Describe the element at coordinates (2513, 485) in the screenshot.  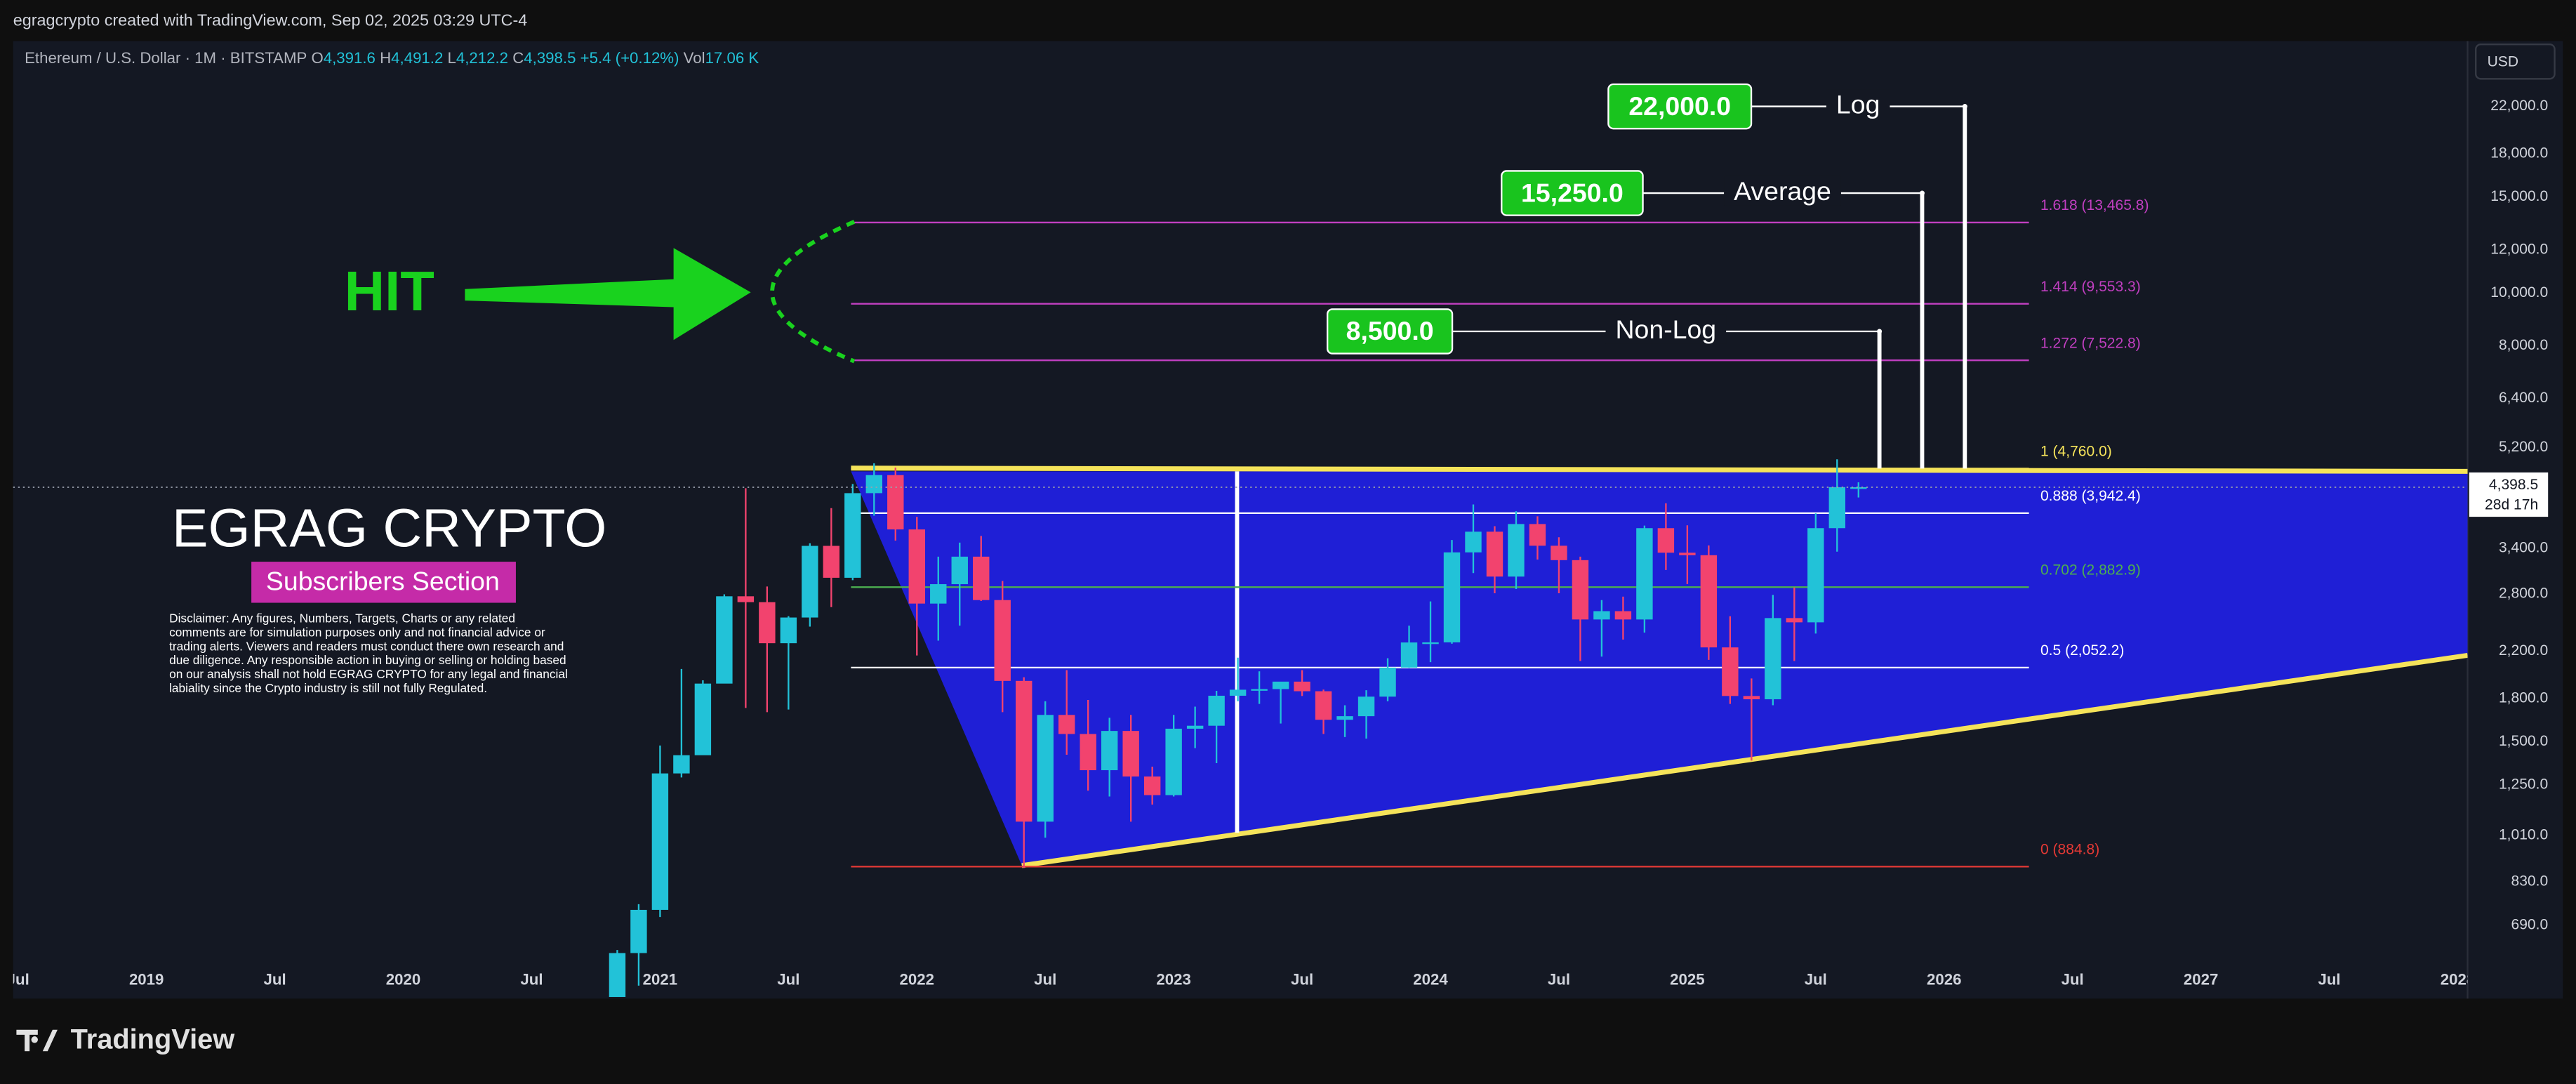
I see `price-tag: 4,398.5` at that location.